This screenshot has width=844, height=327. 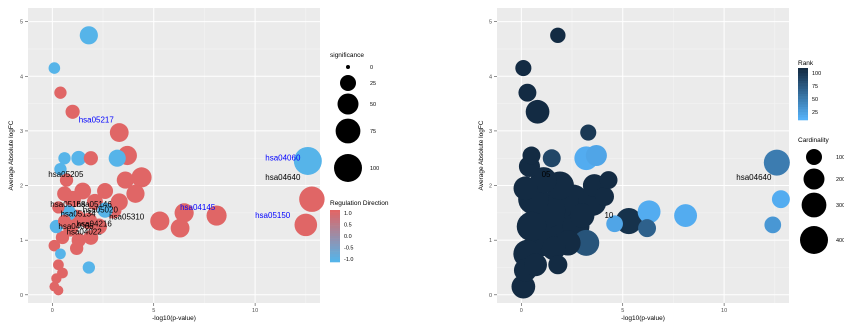 I want to click on point-label: hsa05020, so click(x=101, y=210).